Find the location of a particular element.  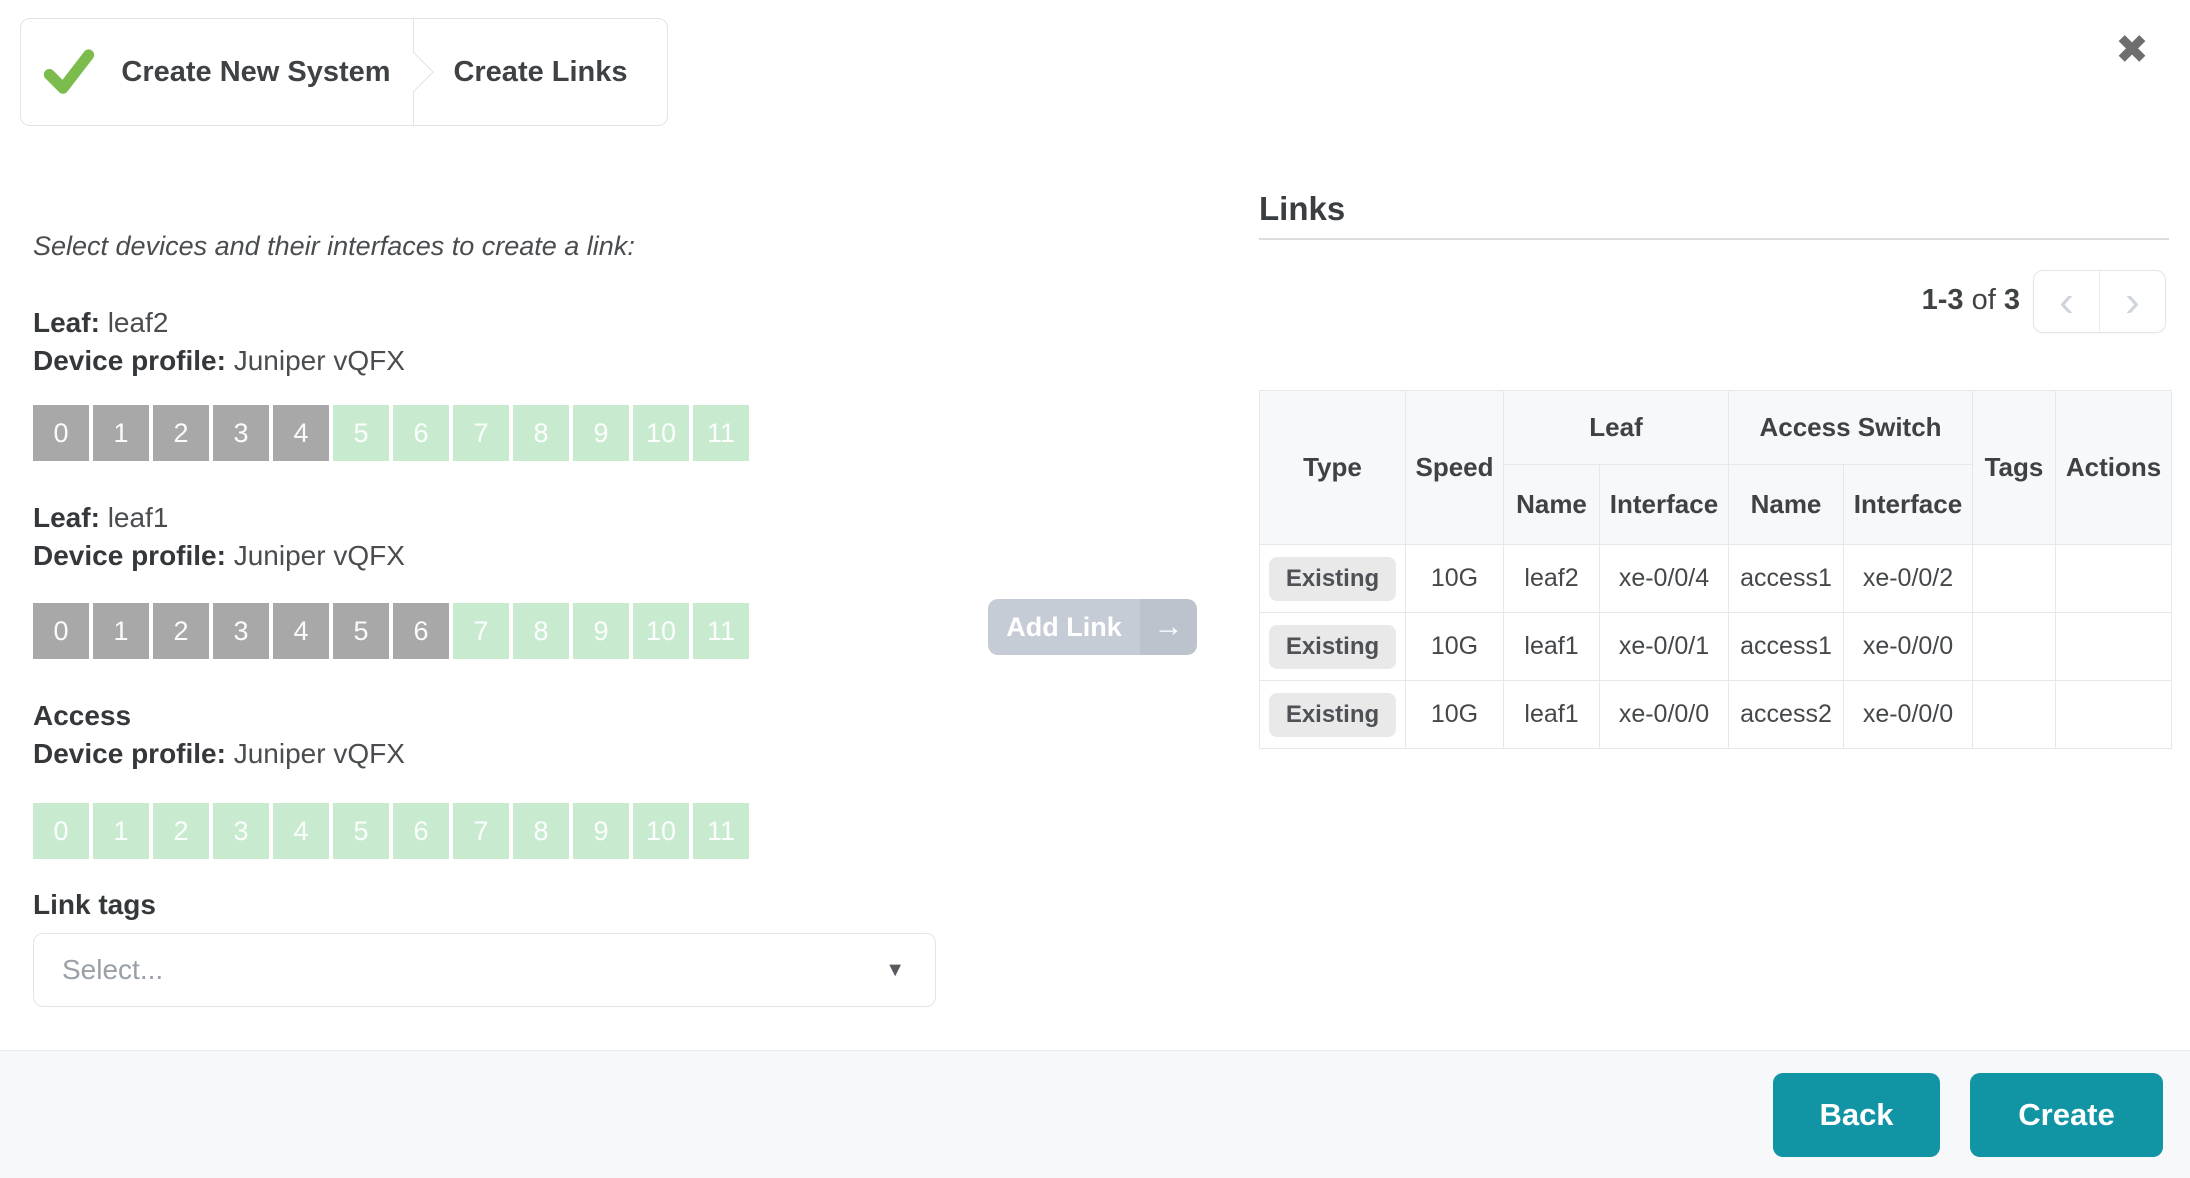

port-strip-leaf1: 0 1 2 3 4 5 6 7 8 9 10 11 is located at coordinates (493, 631).